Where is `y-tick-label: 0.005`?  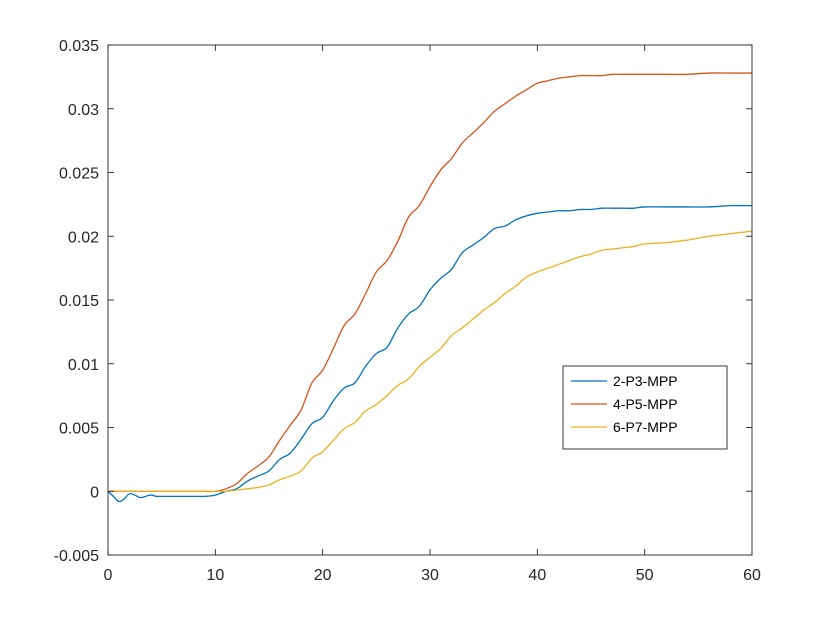
y-tick-label: 0.005 is located at coordinates (79, 429).